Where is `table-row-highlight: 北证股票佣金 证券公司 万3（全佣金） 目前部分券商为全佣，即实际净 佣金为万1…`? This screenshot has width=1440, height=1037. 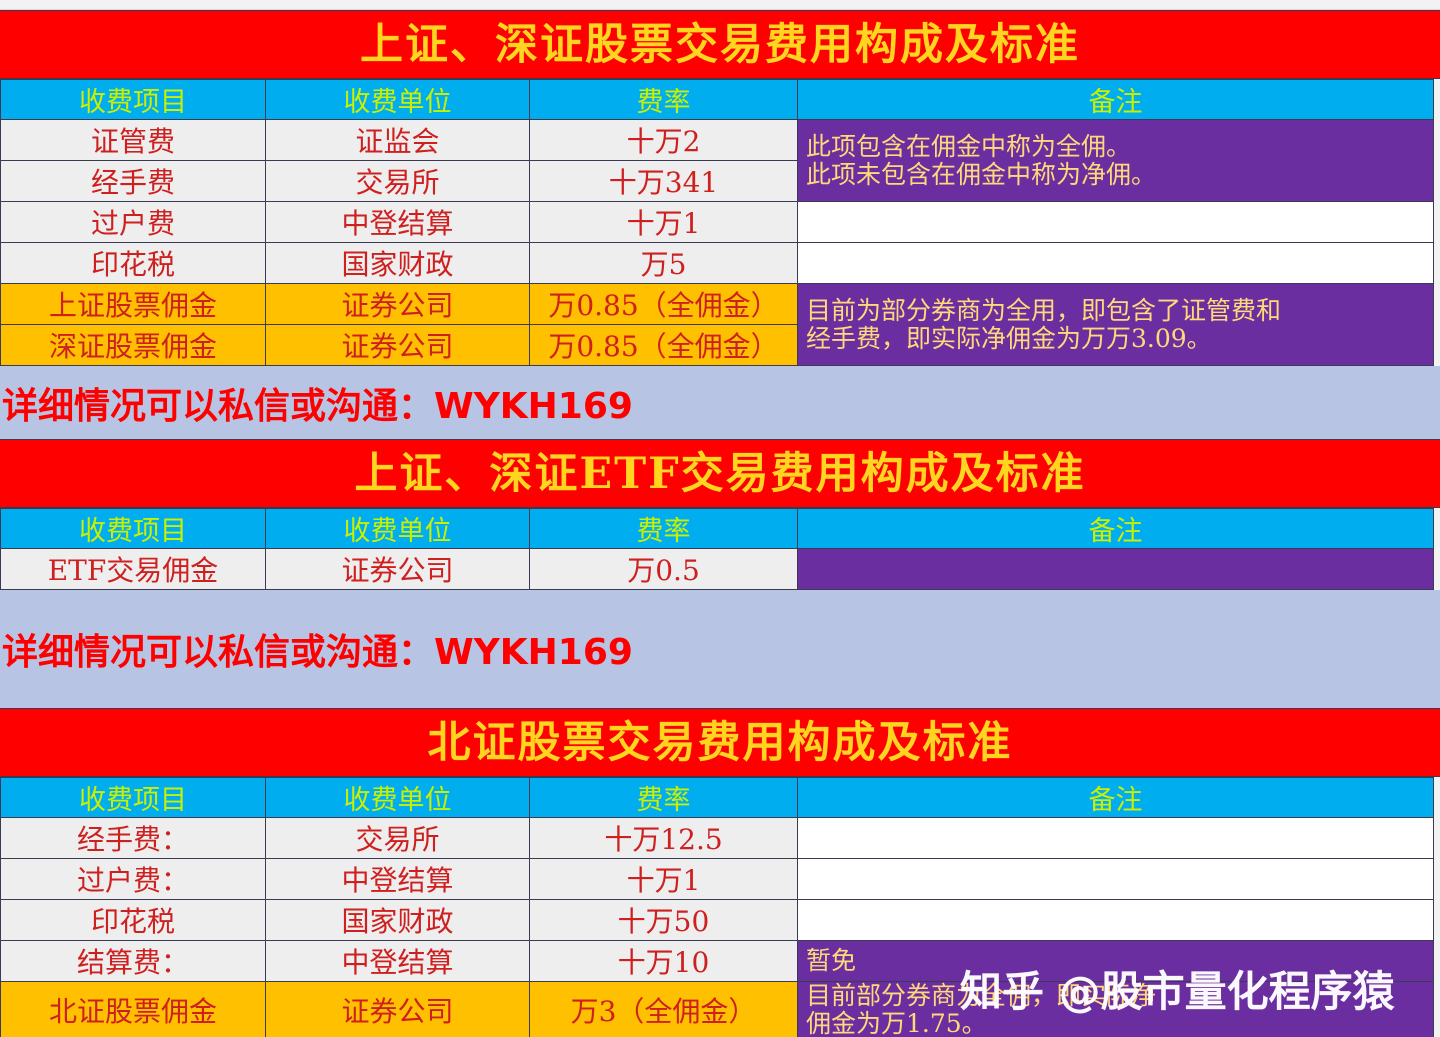 table-row-highlight: 北证股票佣金 证券公司 万3（全佣金） 目前部分券商为全佣，即实际净 佣金为万1… is located at coordinates (717, 1009).